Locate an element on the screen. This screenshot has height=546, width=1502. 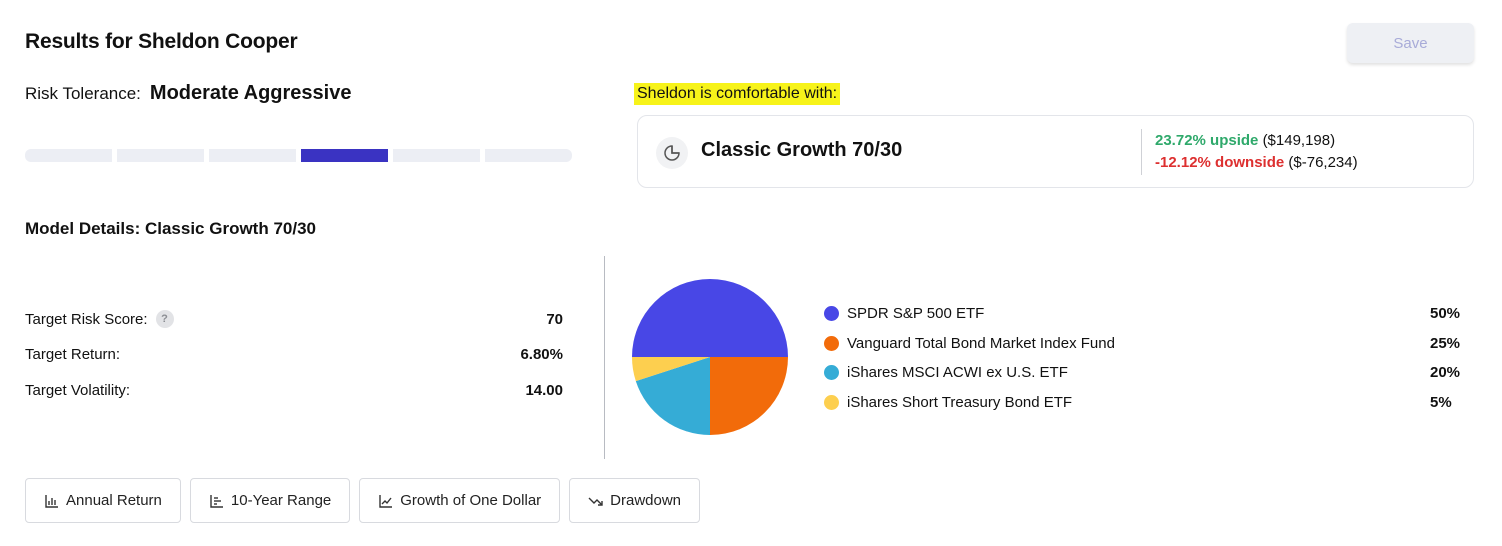
legend-percent: 25% is located at coordinates (1445, 343).